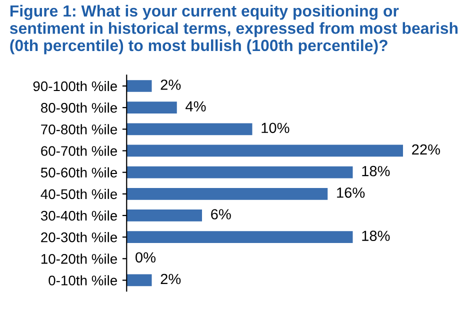  Describe the element at coordinates (276, 128) in the screenshot. I see `data-label: 10%` at that location.